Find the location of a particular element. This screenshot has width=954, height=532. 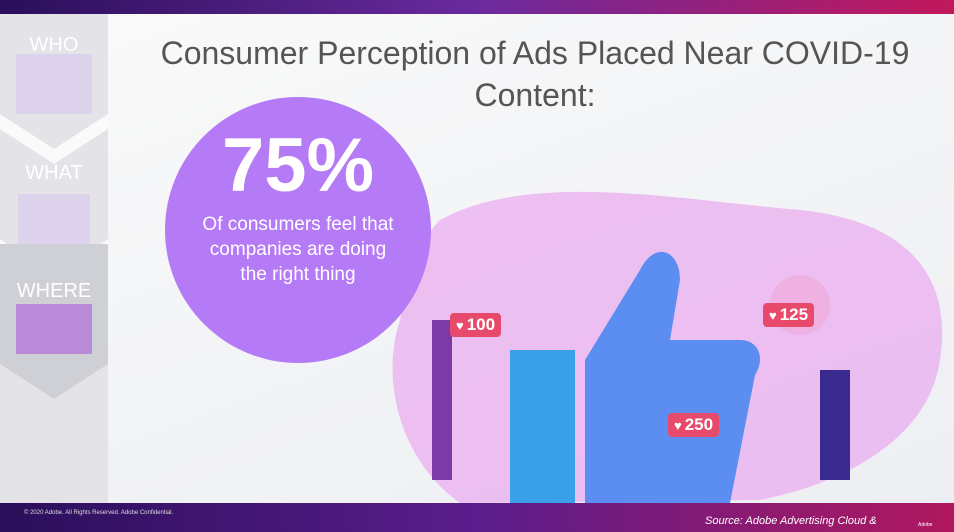

stat-value: 75% is located at coordinates (298, 165).